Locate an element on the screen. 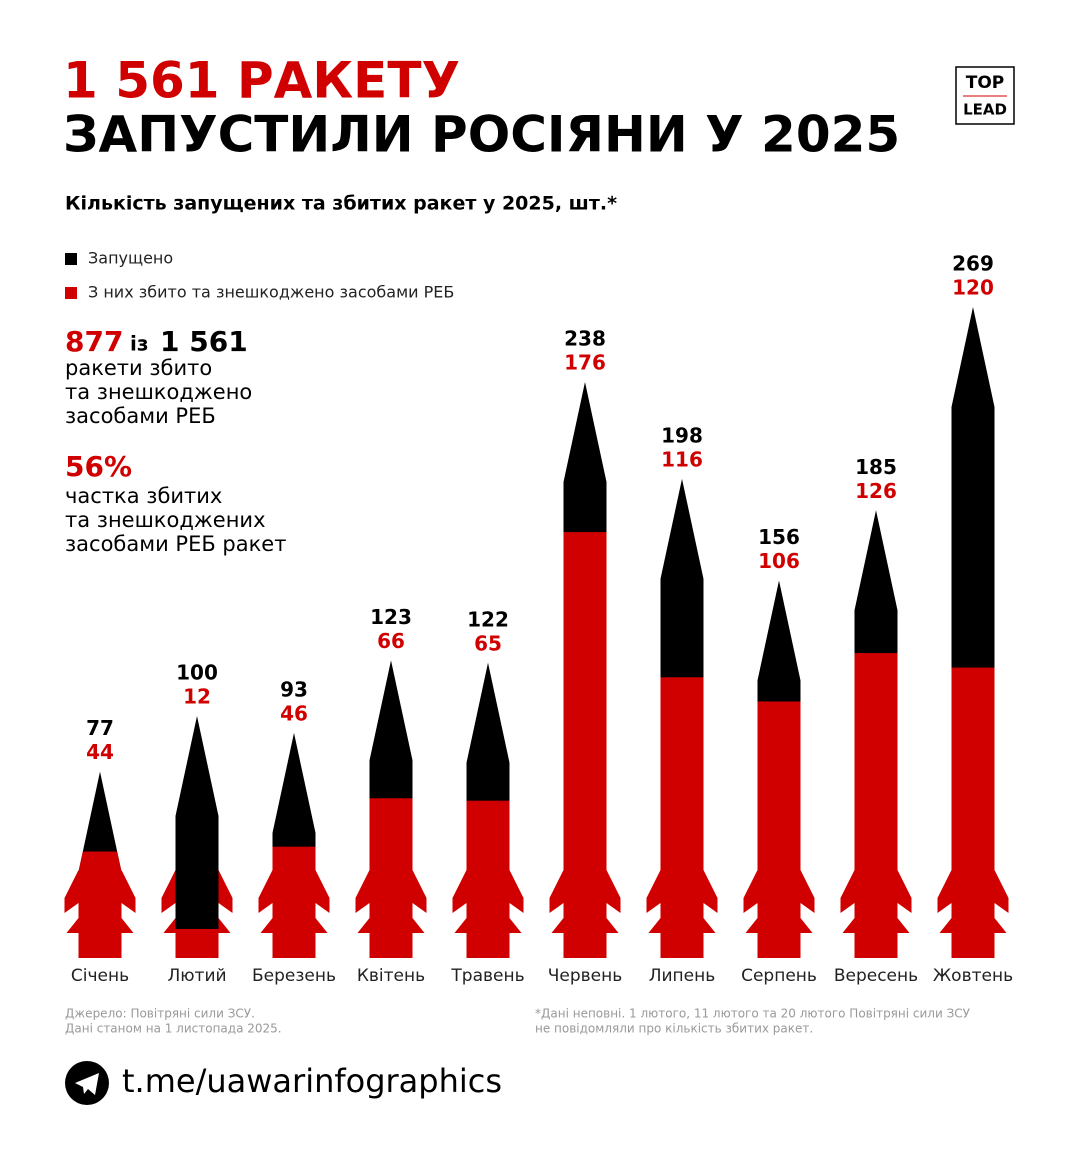 The width and height of the screenshot is (1080, 1150). value-label: 122 is located at coordinates (488, 619).